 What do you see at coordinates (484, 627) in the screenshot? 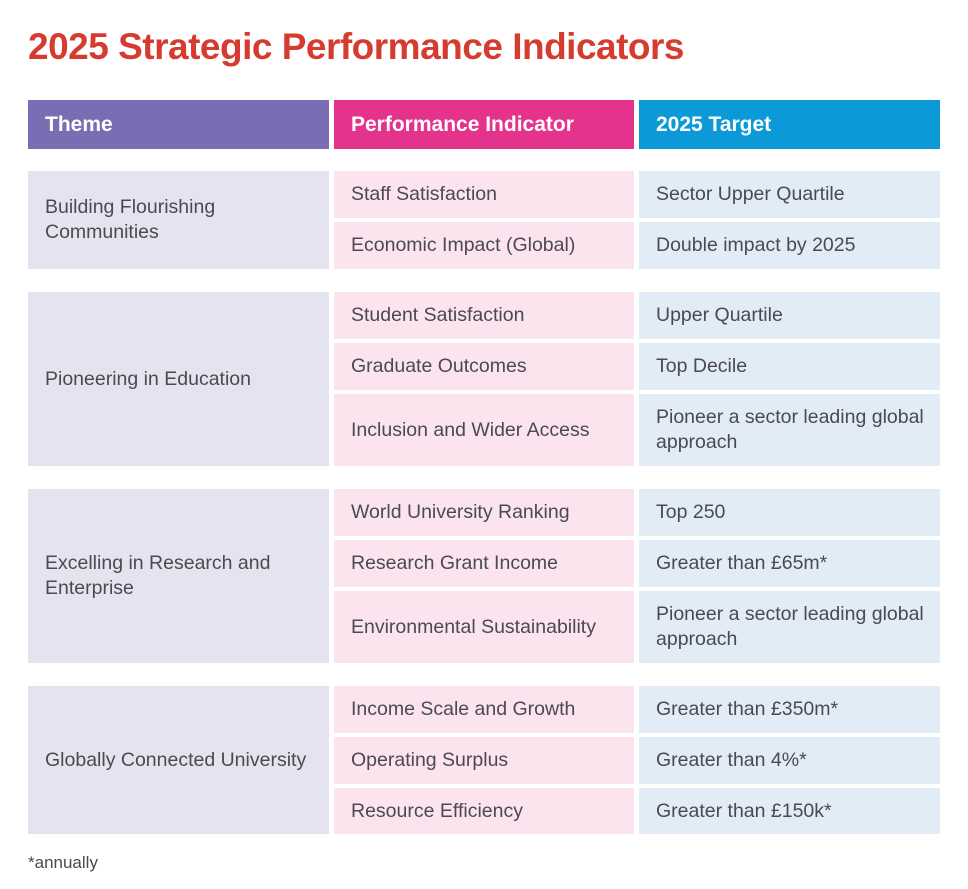
I see `indicator-cell: Environmental Sustainability` at bounding box center [484, 627].